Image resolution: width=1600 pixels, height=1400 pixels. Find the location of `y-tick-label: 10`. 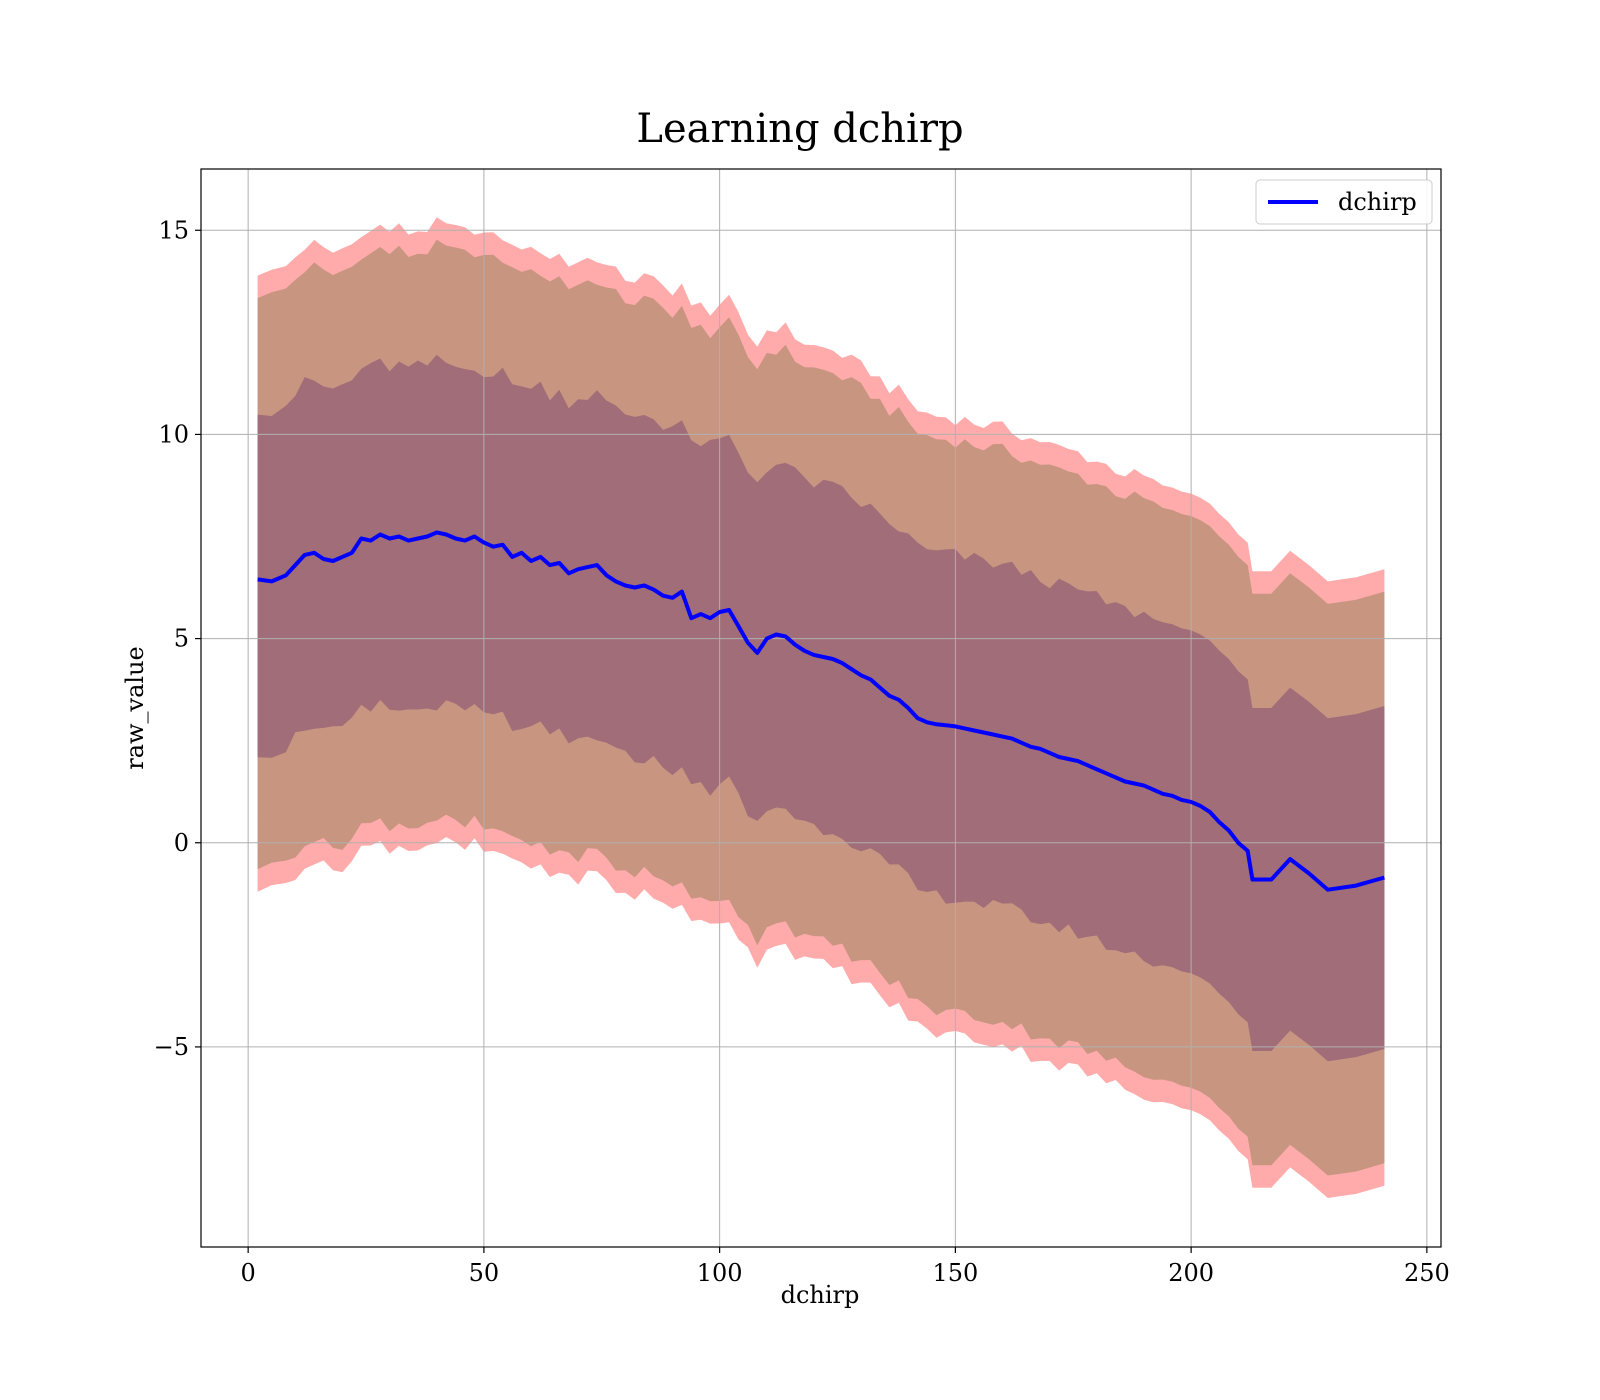

y-tick-label: 10 is located at coordinates (173, 434).